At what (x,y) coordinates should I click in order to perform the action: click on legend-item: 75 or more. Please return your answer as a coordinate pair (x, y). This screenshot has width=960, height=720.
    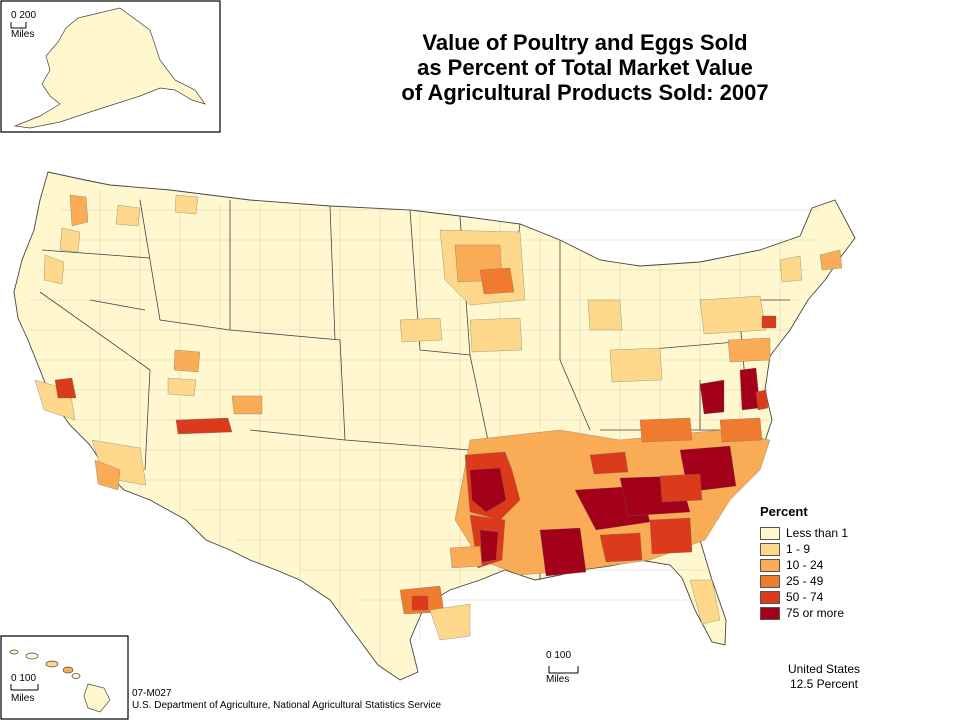
    Looking at the image, I should click on (804, 613).